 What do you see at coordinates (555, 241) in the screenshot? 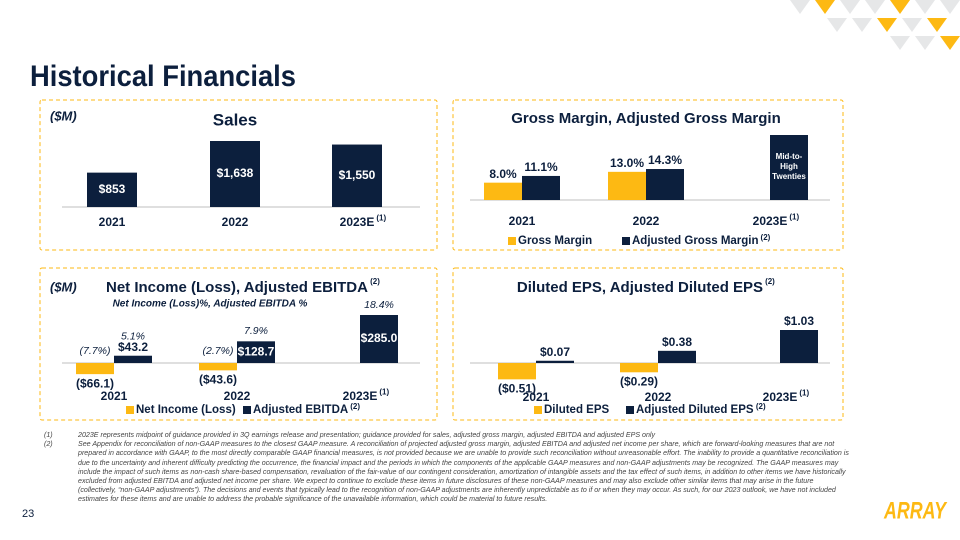
I see `legend-label: Gross Margin` at bounding box center [555, 241].